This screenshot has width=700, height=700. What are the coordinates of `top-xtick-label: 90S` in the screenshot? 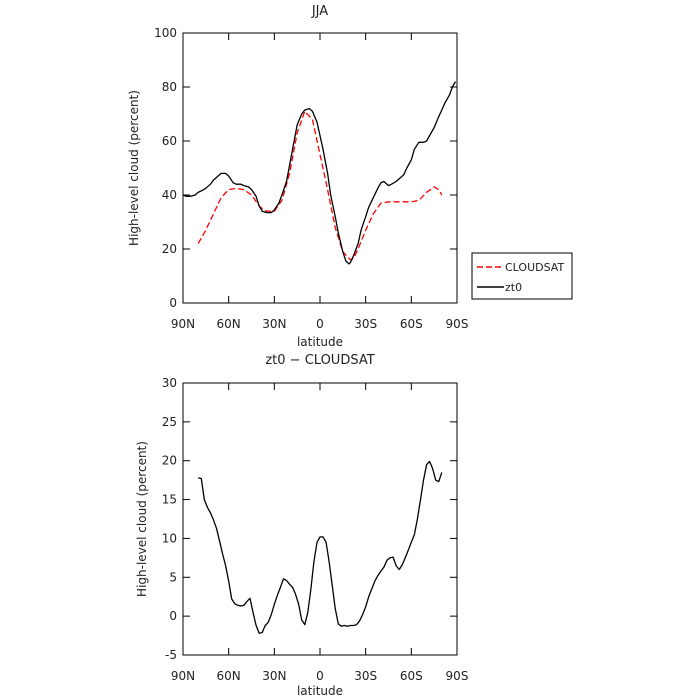 It's located at (457, 324).